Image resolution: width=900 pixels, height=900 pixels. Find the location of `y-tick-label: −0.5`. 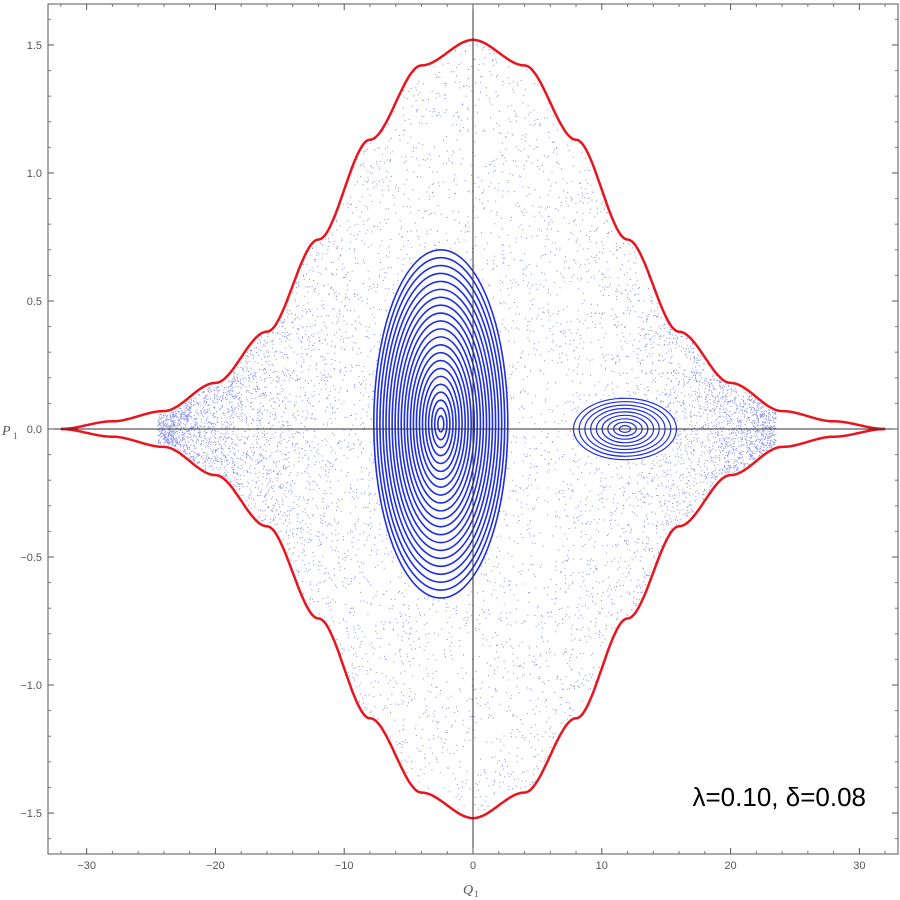

y-tick-label: −0.5 is located at coordinates (31, 558).